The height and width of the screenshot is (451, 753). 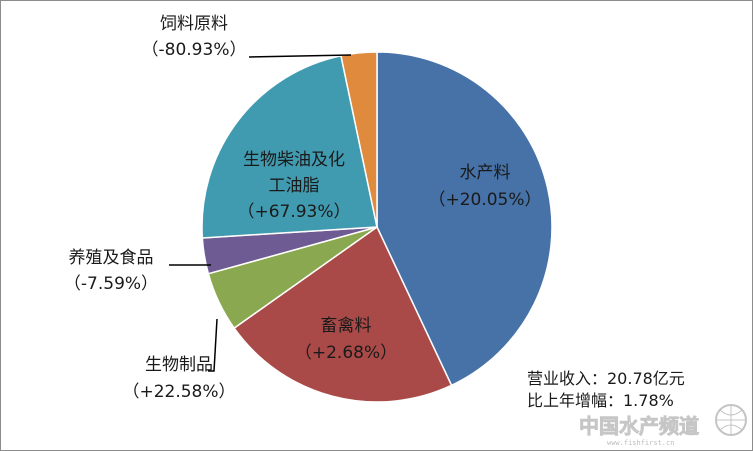 What do you see at coordinates (346, 353) in the screenshot?
I see `slice-change-label-2: （+2.68%）` at bounding box center [346, 353].